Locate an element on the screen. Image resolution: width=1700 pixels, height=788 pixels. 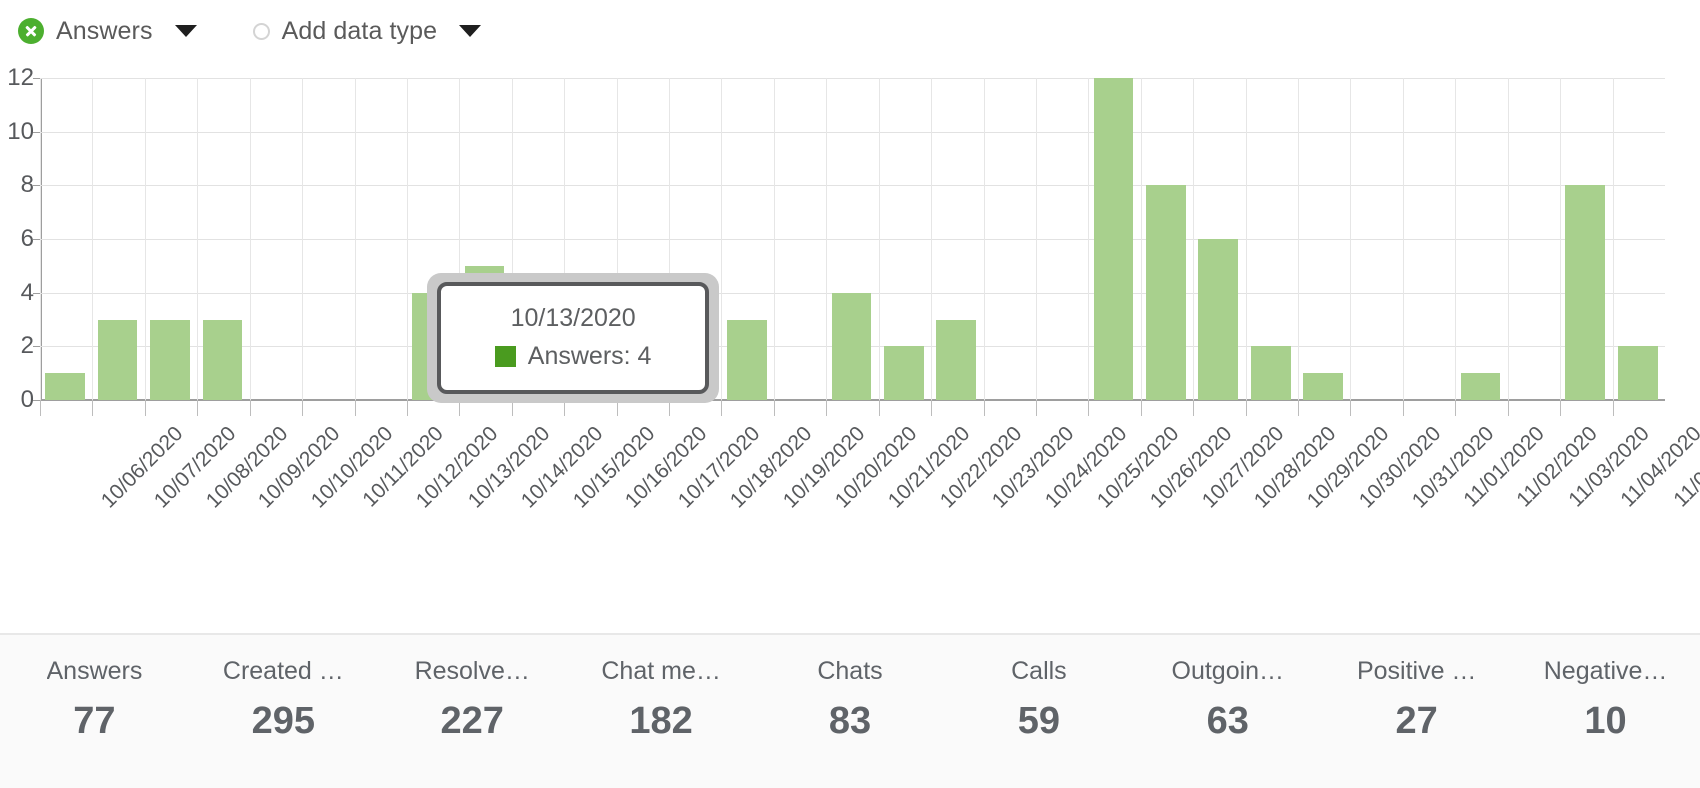
stat-card-value: 295 is located at coordinates (283, 721).